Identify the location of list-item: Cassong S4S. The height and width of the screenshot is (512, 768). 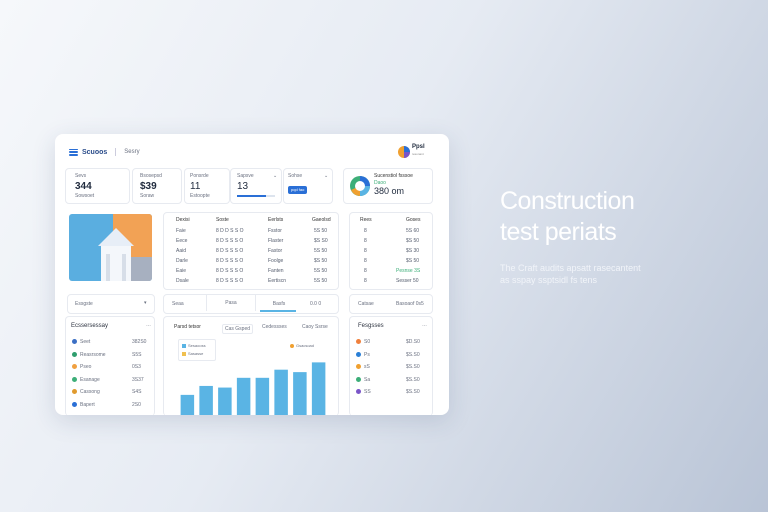
(110, 392).